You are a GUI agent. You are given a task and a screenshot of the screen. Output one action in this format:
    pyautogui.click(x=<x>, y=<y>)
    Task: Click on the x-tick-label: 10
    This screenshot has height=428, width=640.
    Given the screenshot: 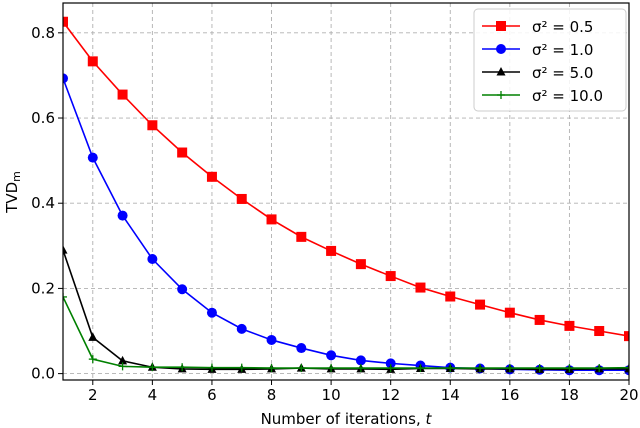 What is the action you would take?
    pyautogui.click(x=331, y=395)
    